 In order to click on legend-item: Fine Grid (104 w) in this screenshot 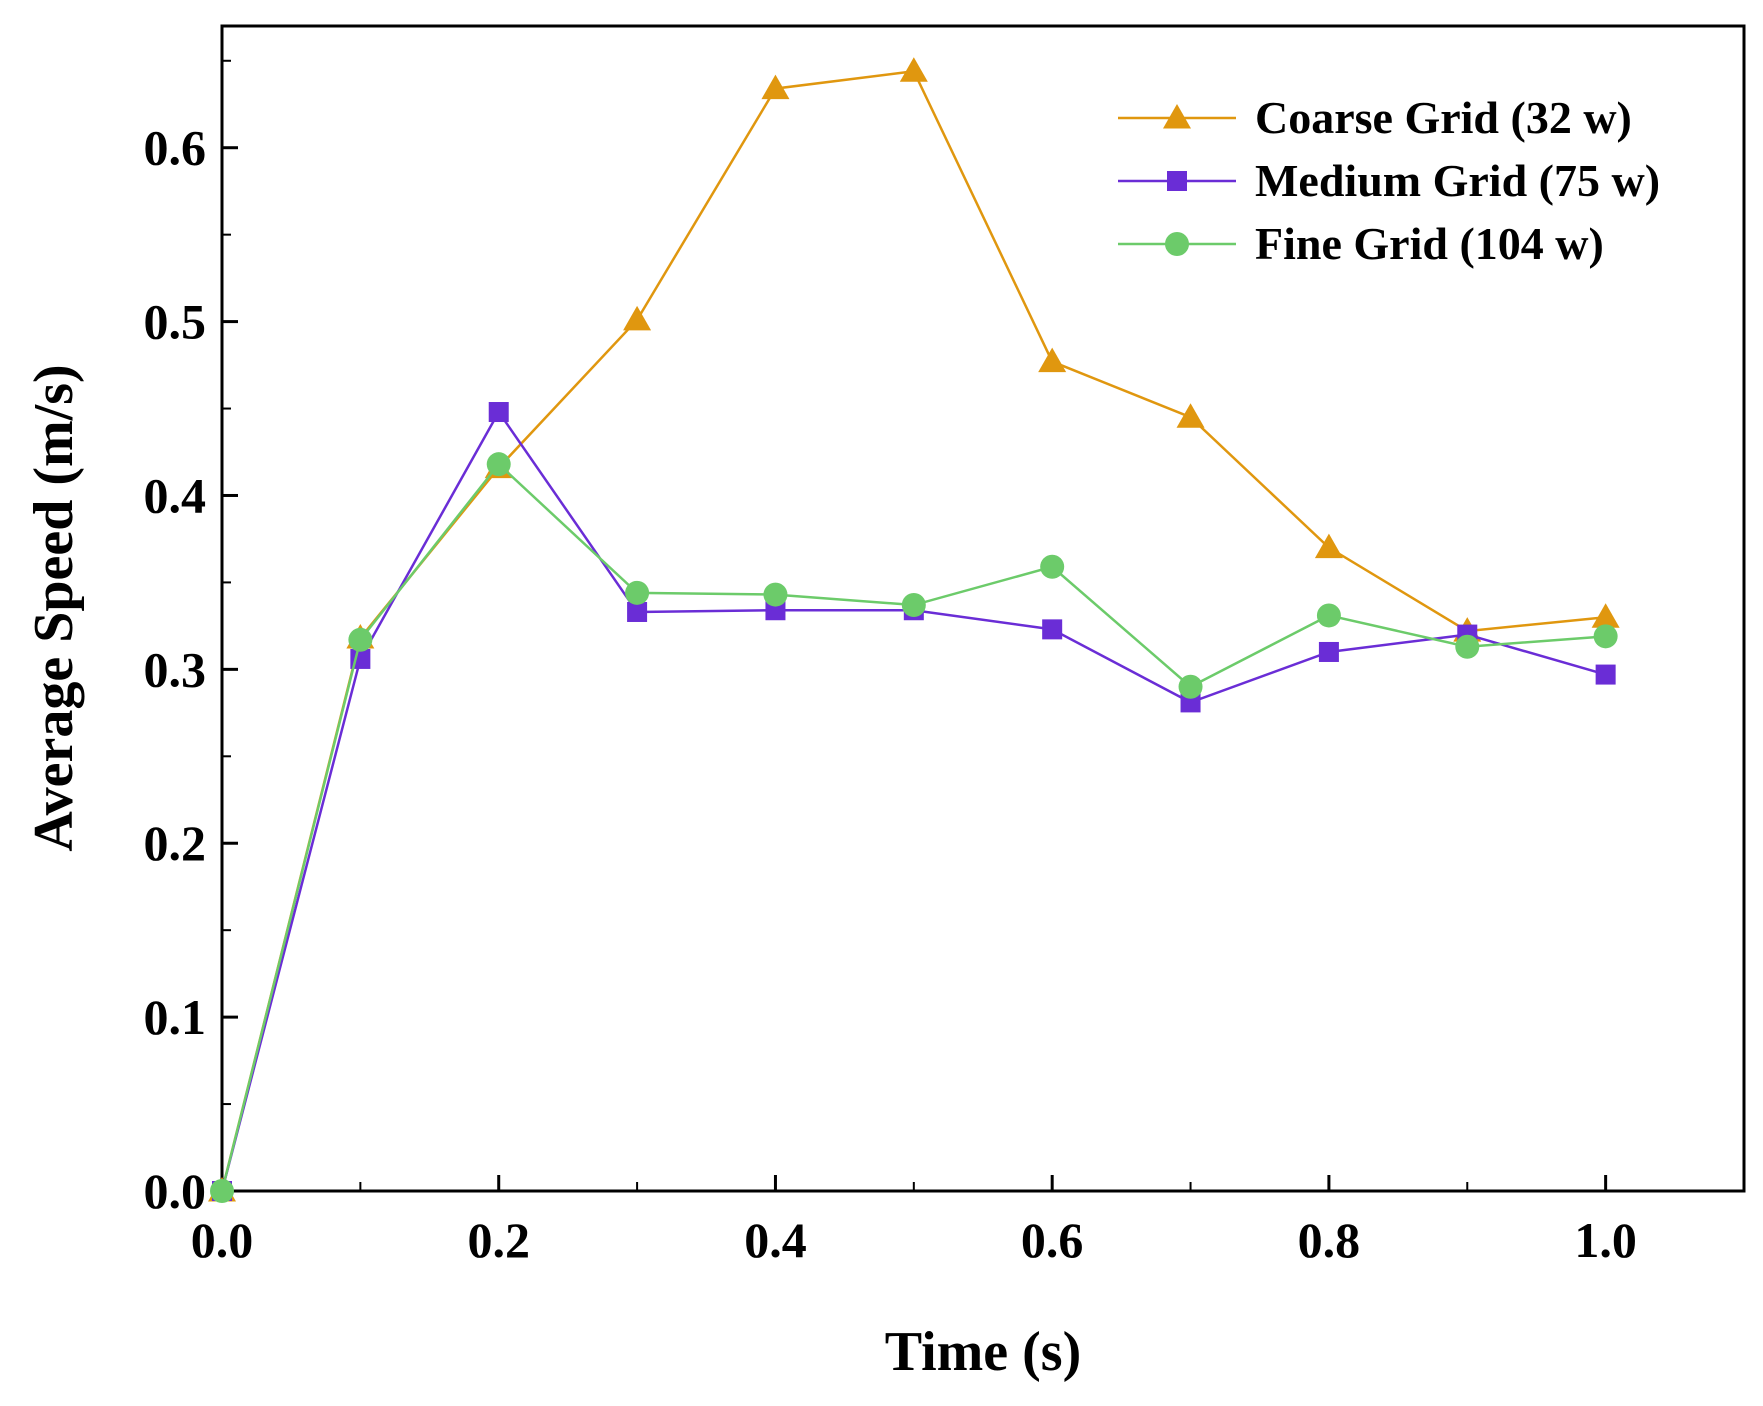, I will do `click(1361, 243)`.